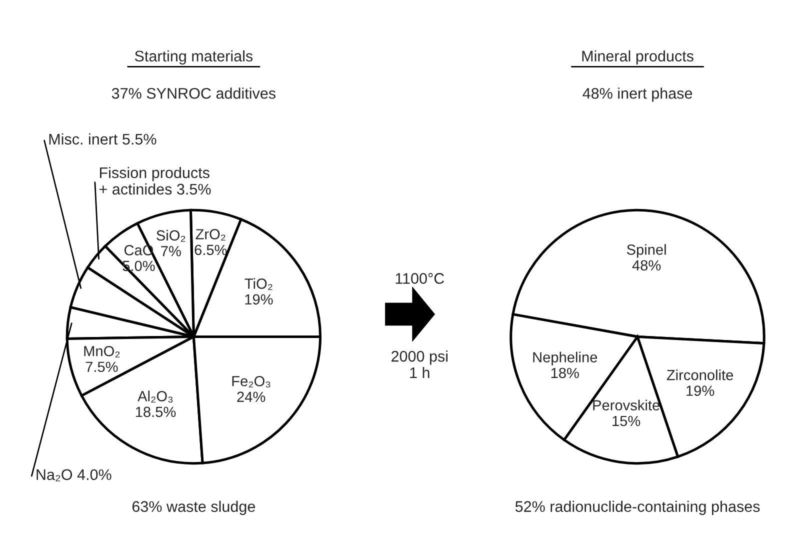 Image resolution: width=807 pixels, height=538 pixels. What do you see at coordinates (251, 382) in the screenshot?
I see `slice-label: Fe₂O₃` at bounding box center [251, 382].